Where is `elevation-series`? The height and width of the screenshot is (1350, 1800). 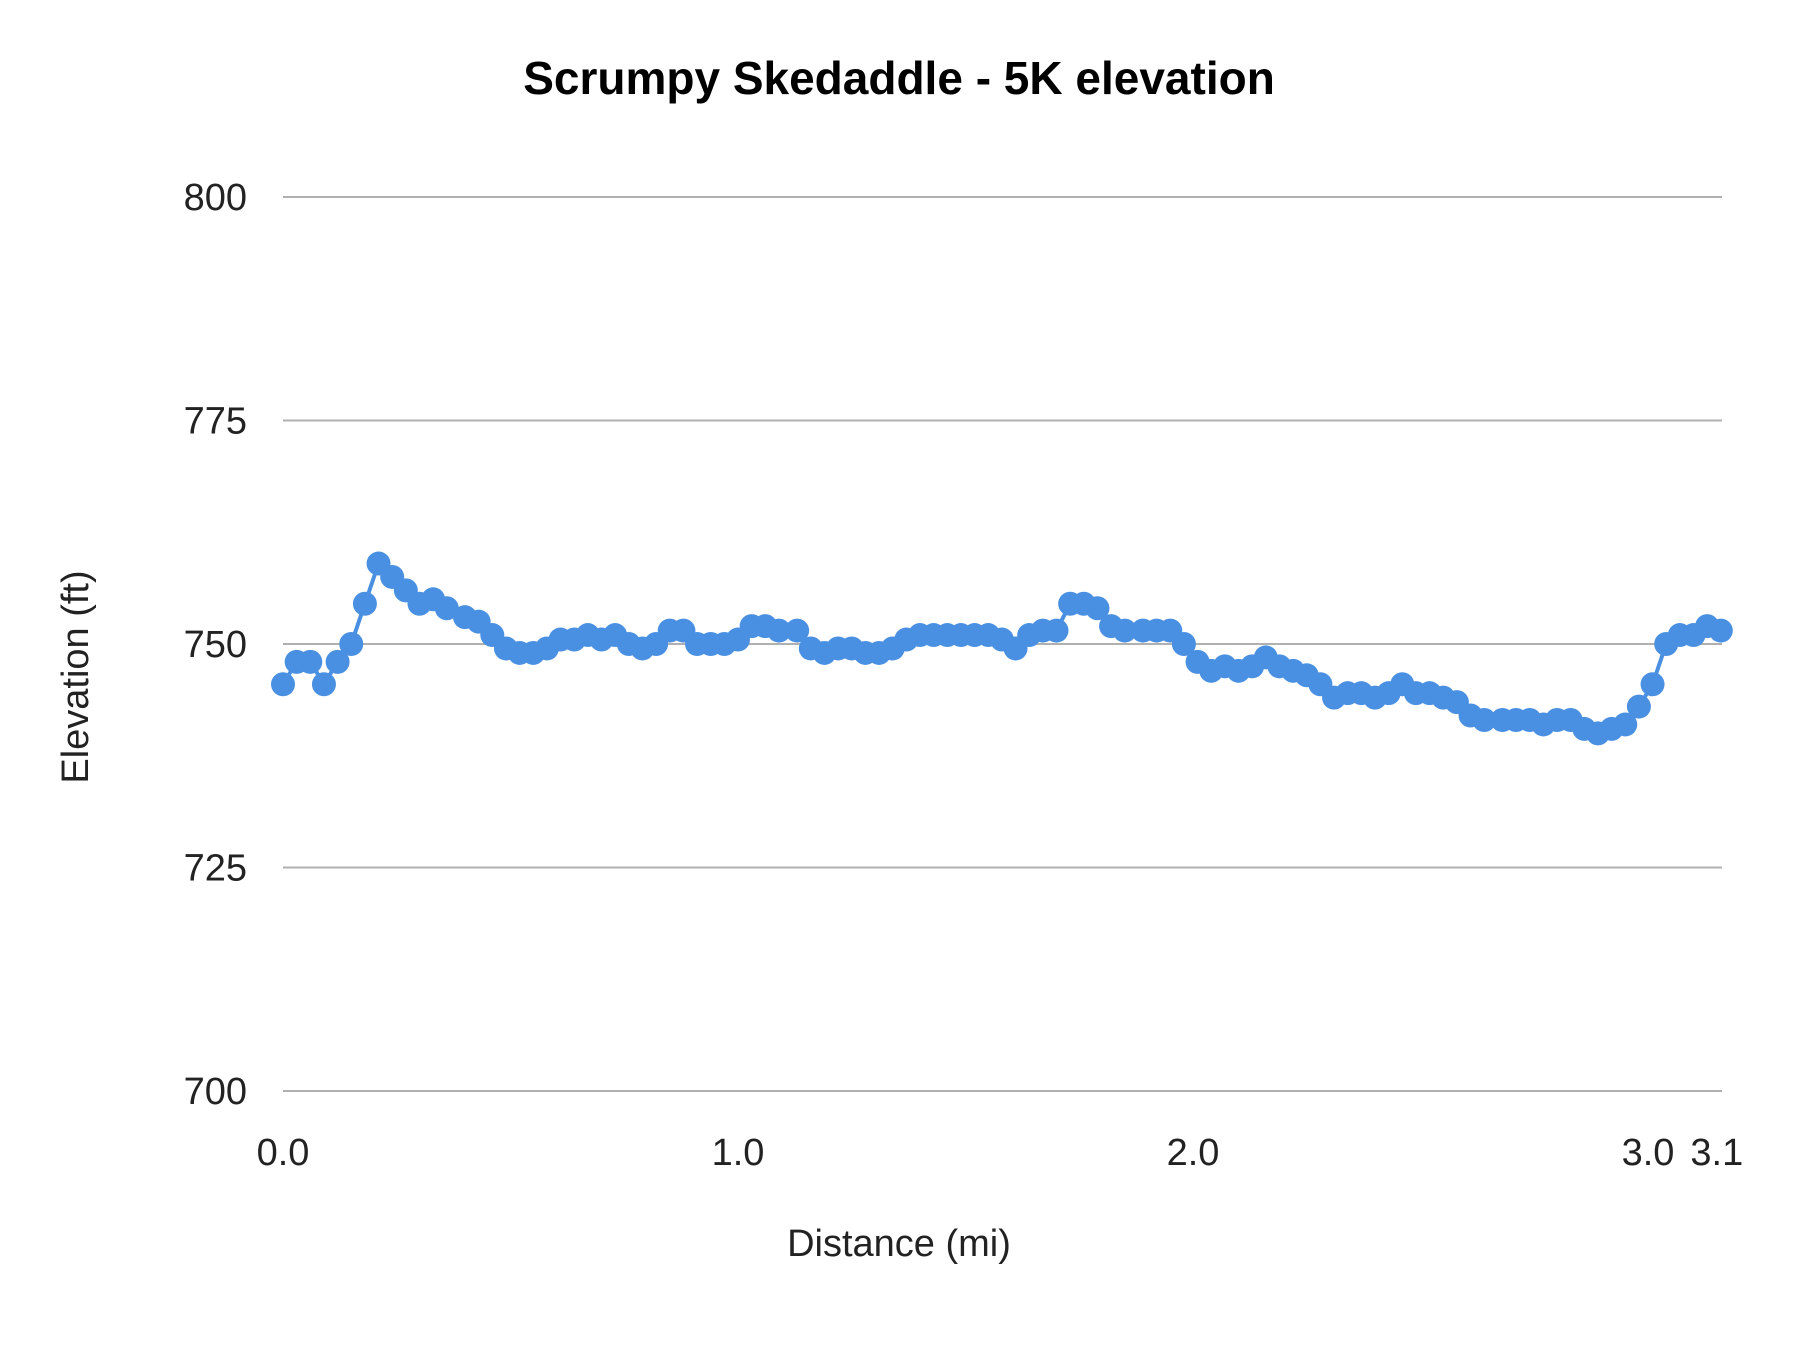
elevation-series is located at coordinates (1002, 648).